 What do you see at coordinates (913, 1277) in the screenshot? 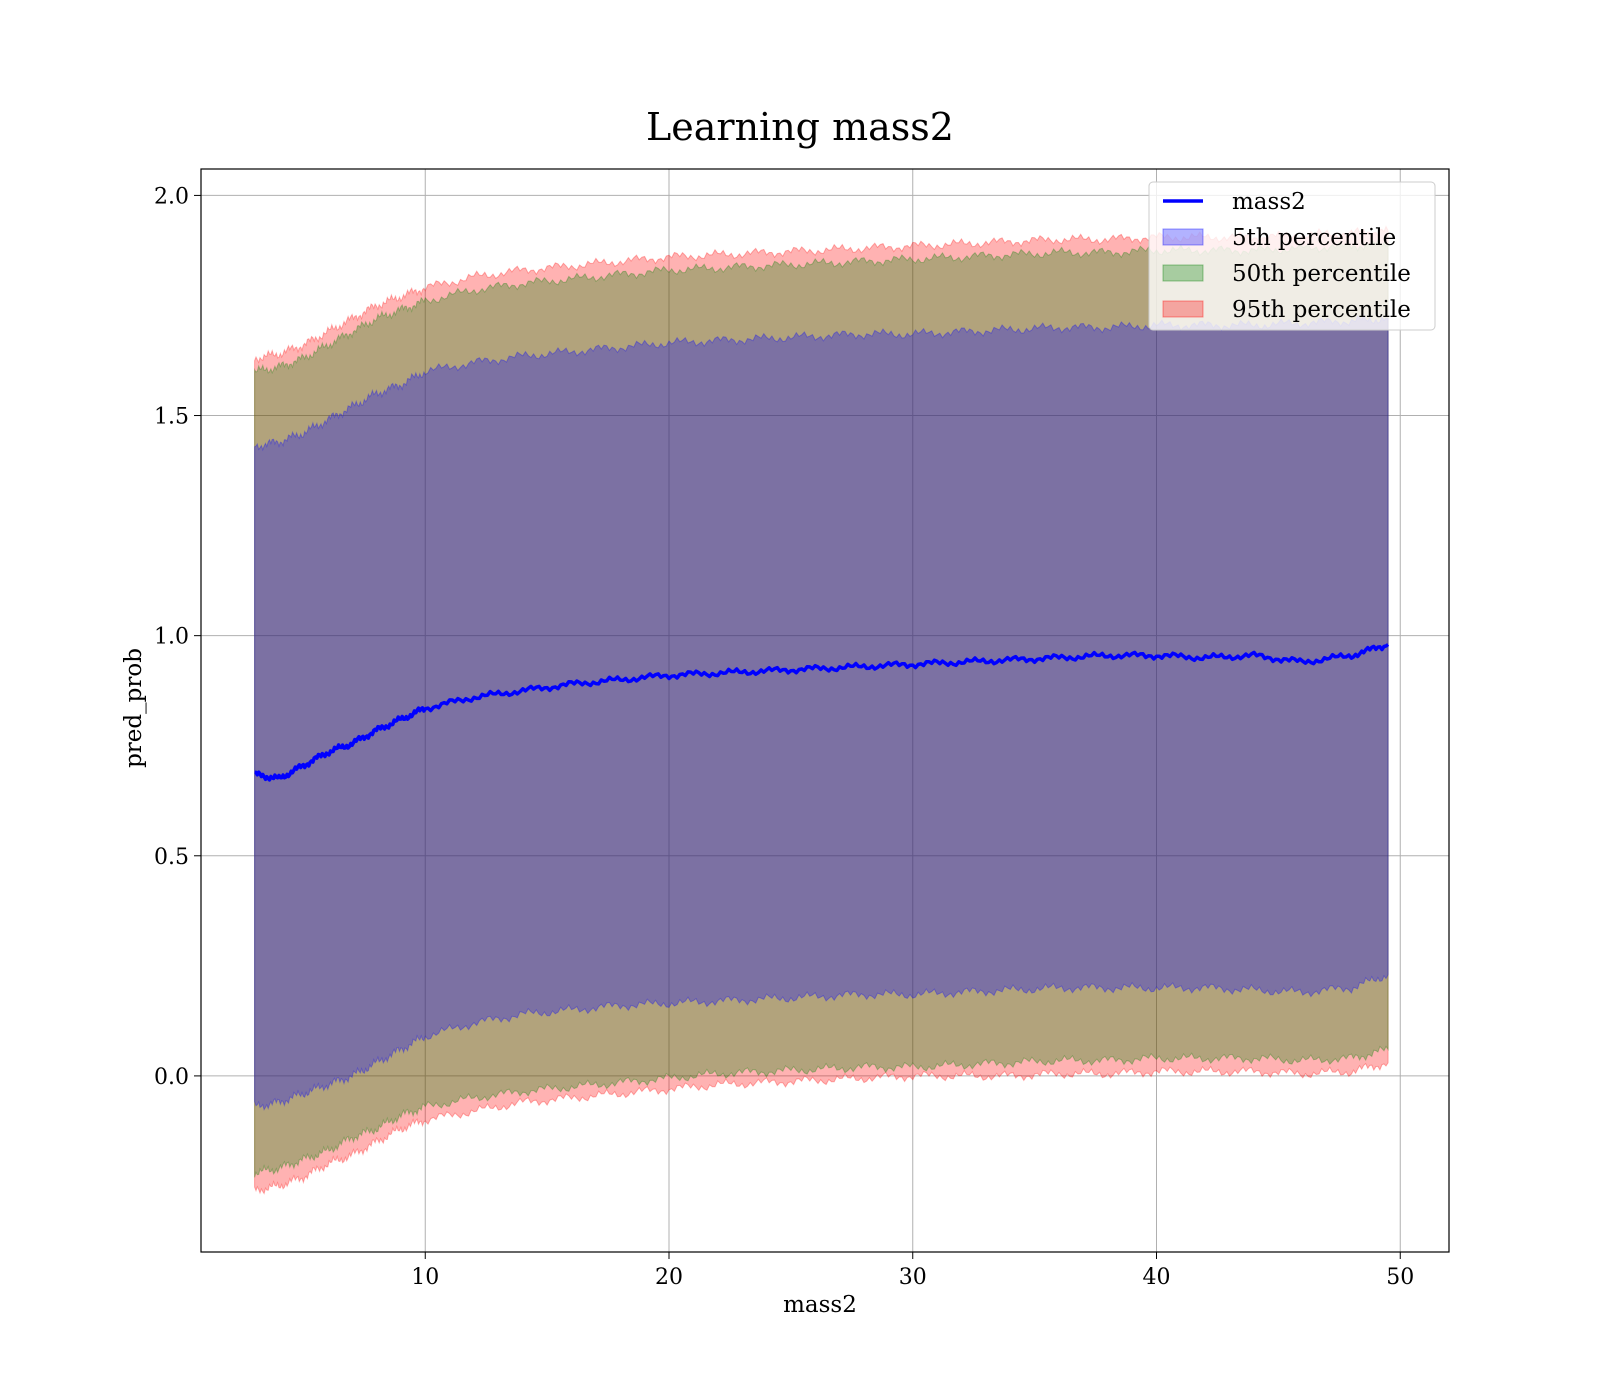
I see `x-tick-label: 30` at bounding box center [913, 1277].